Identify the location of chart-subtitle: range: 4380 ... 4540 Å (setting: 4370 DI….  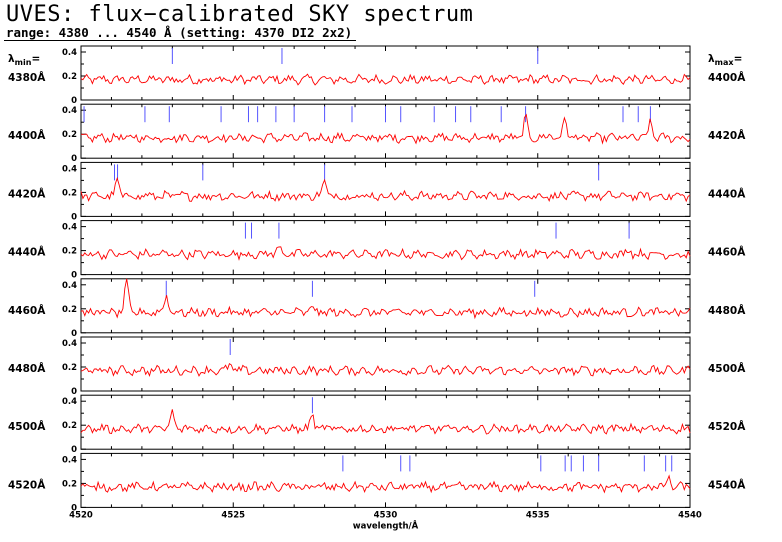
(179, 32).